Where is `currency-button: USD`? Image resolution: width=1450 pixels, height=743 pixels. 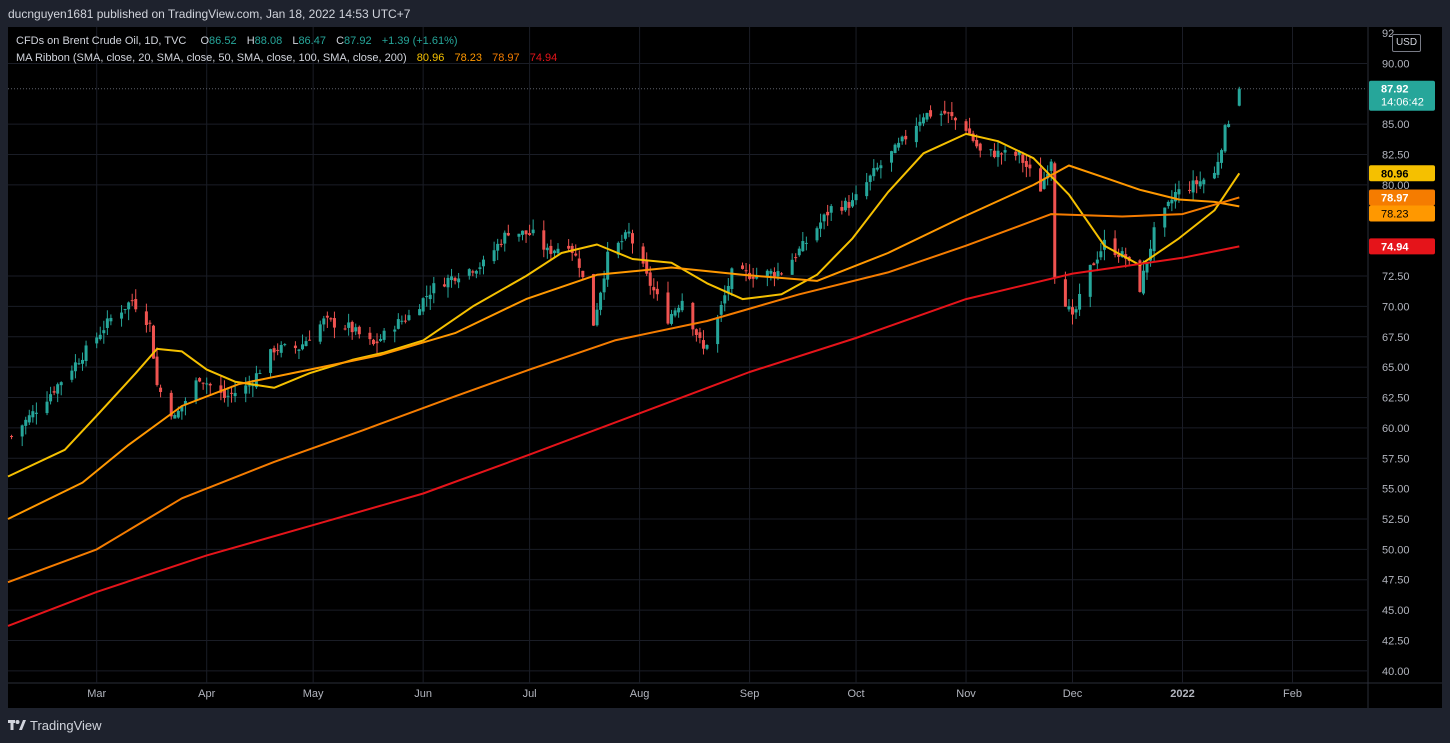
currency-button: USD is located at coordinates (1406, 43).